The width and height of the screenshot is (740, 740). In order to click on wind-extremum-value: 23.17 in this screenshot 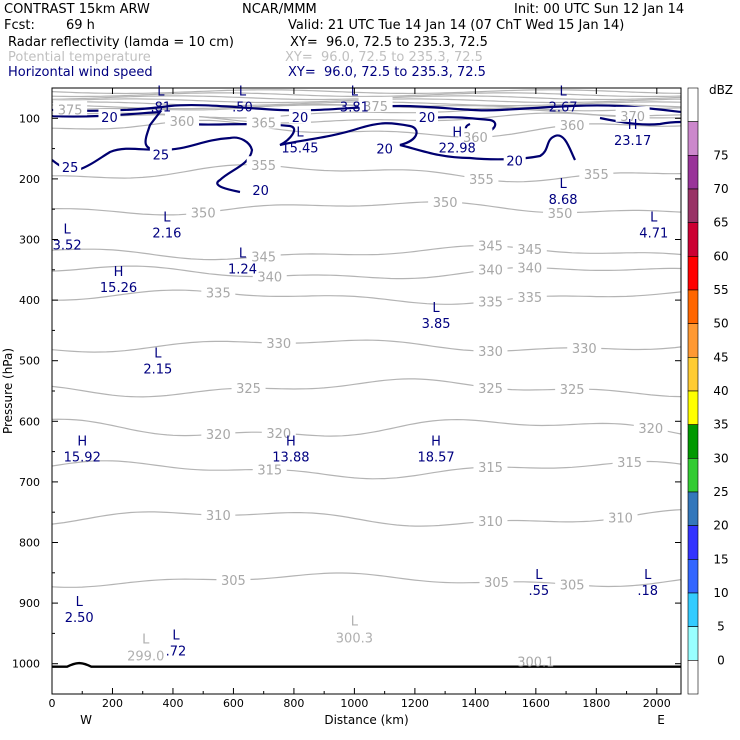, I will do `click(632, 141)`.